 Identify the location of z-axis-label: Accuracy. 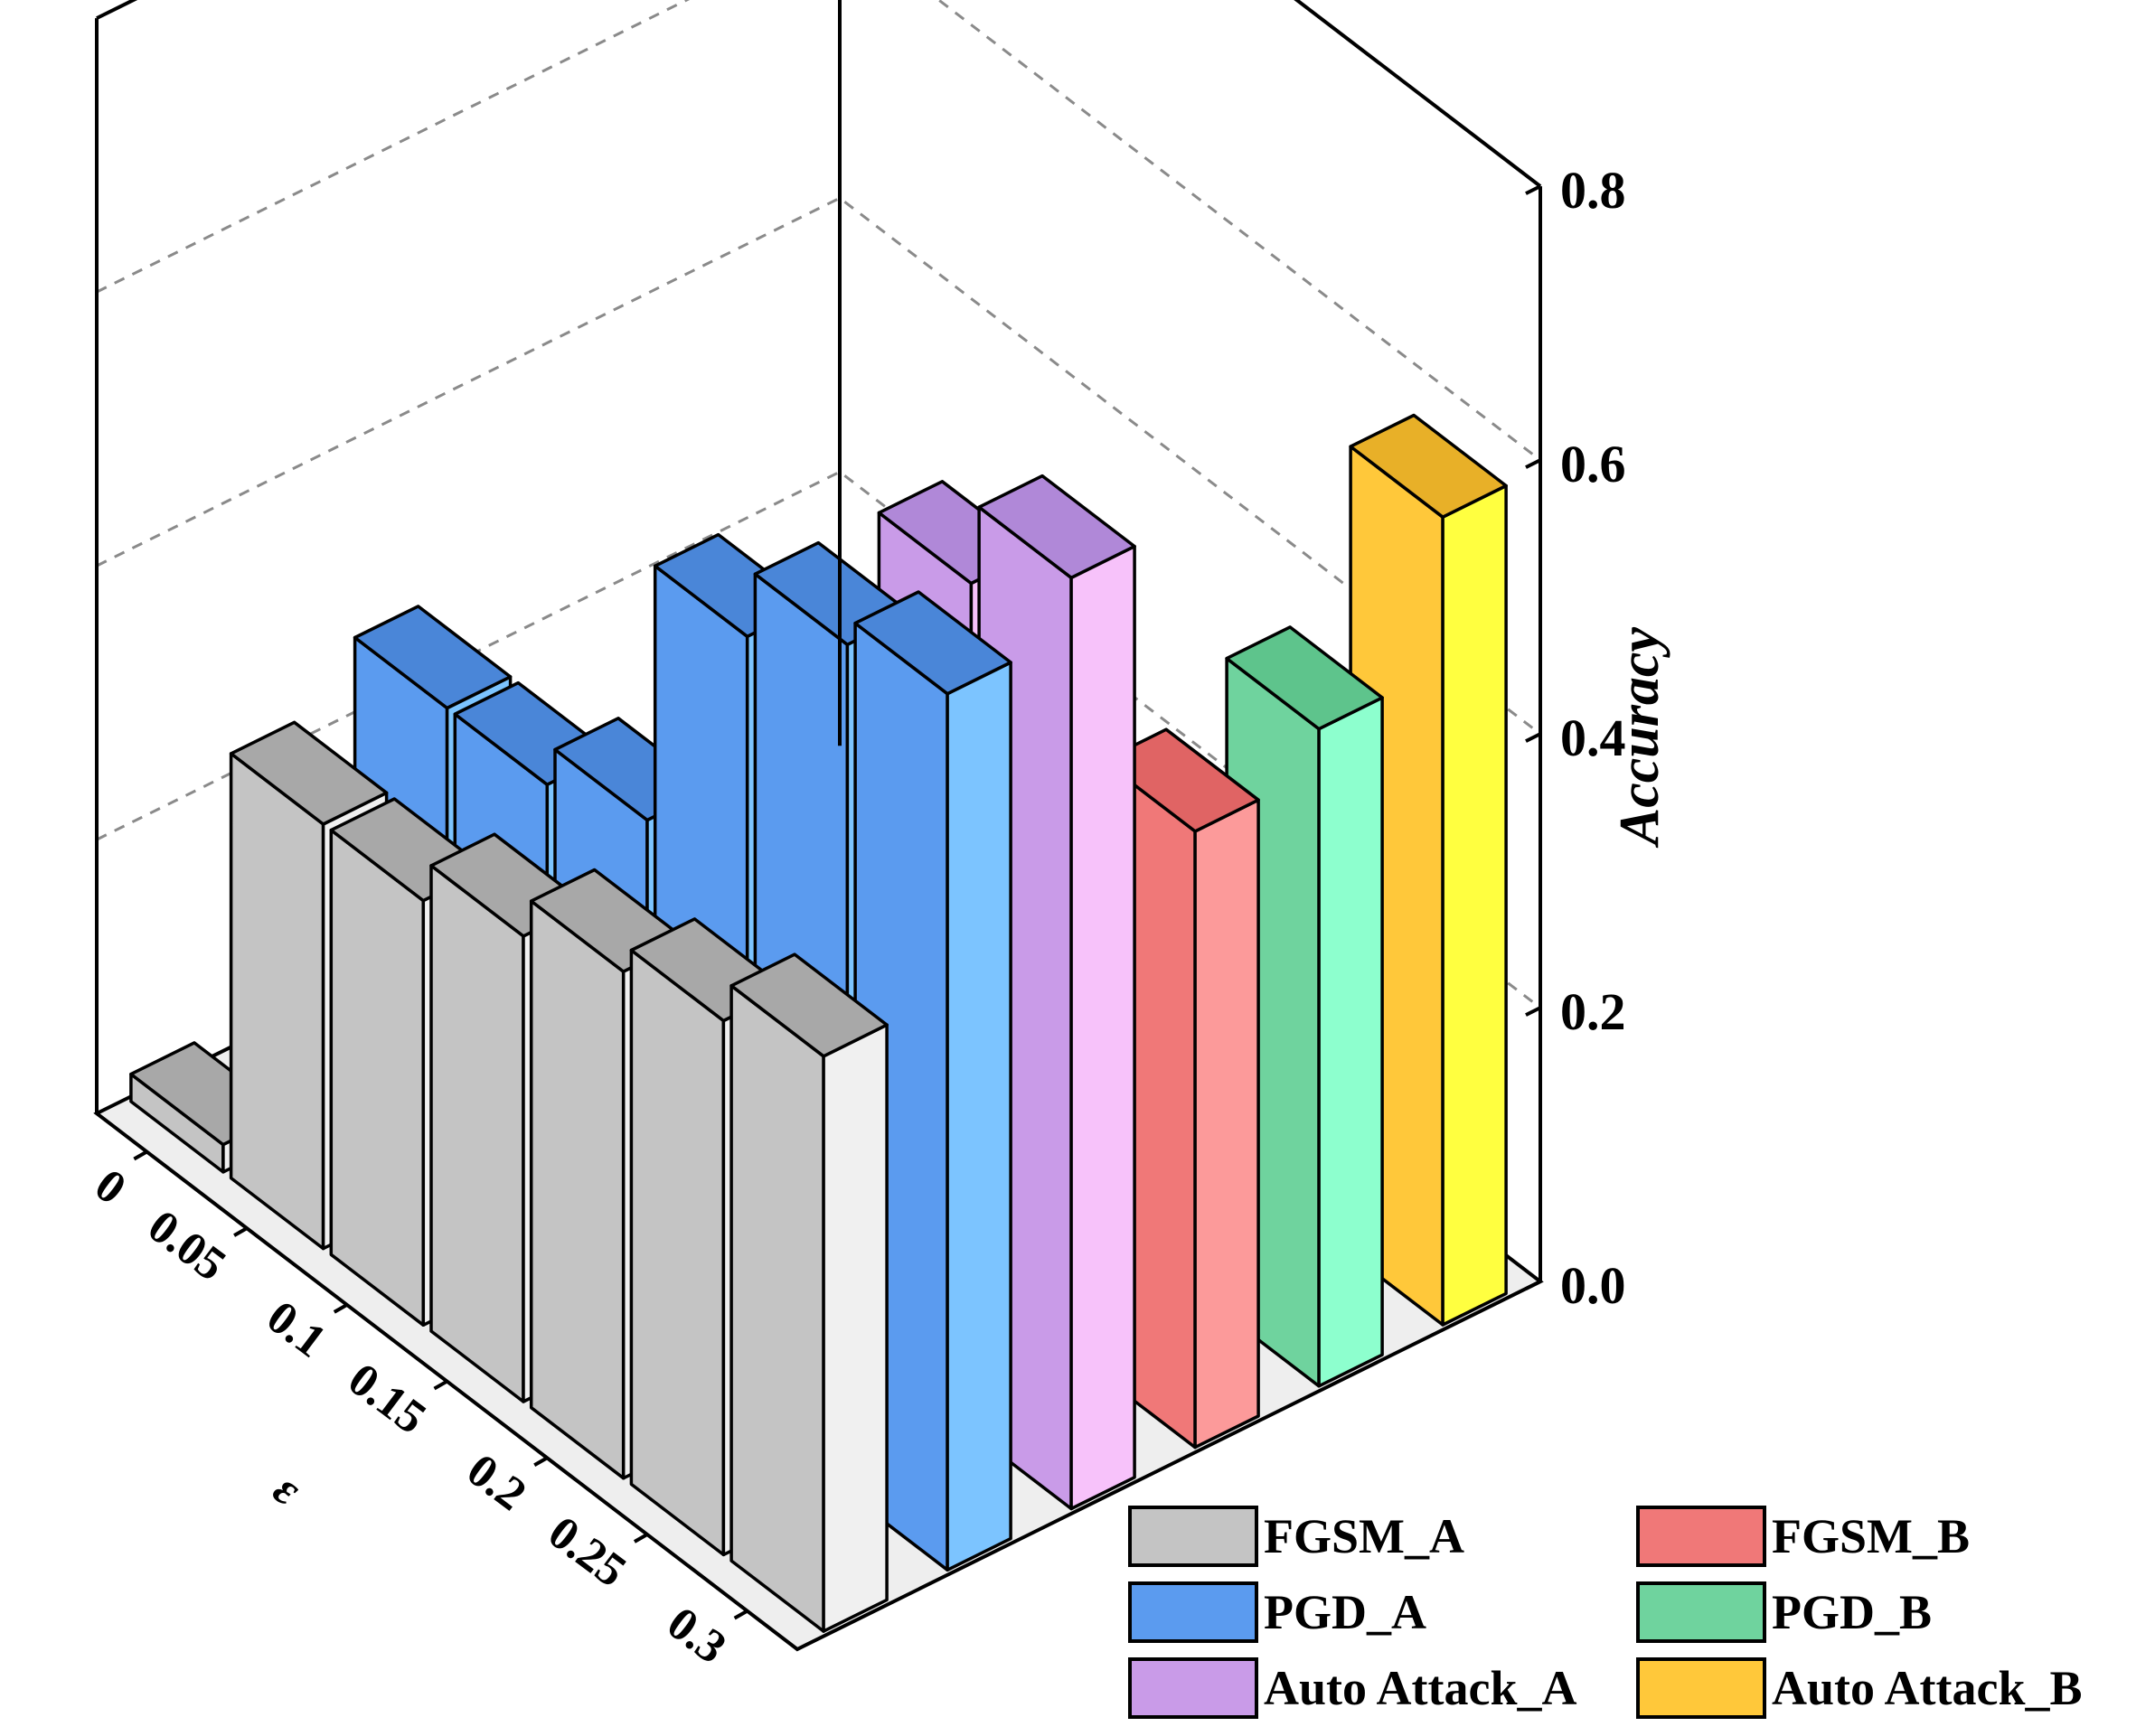
(1640, 738).